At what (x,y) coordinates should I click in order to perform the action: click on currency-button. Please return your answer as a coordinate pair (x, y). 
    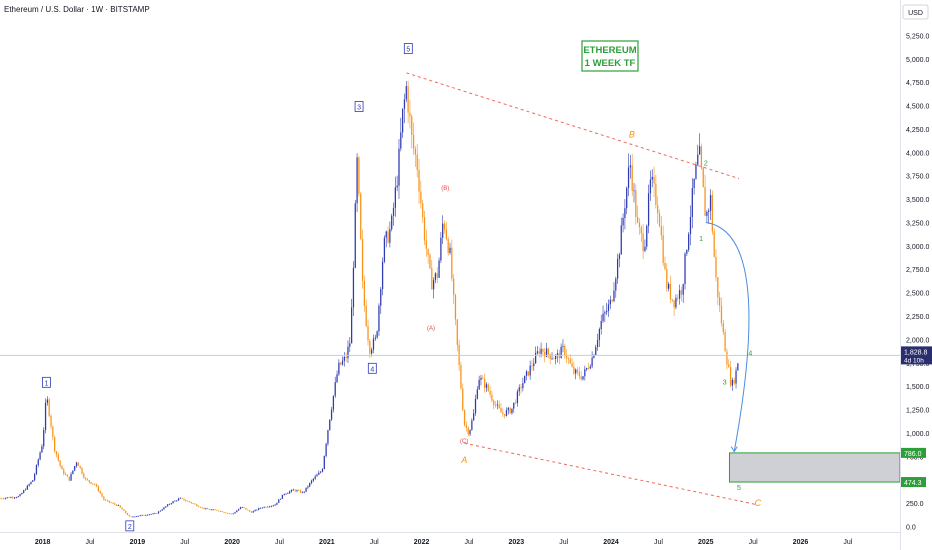
    Looking at the image, I should click on (915, 12).